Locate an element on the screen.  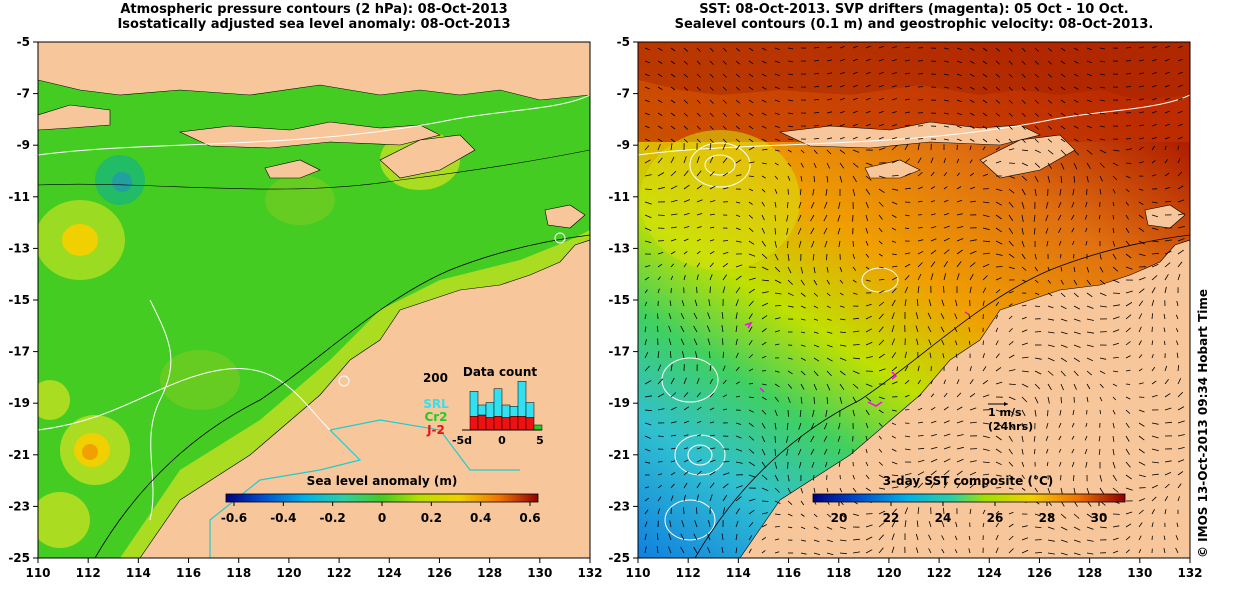
inset-legend-srl: SRL is located at coordinates (436, 404).